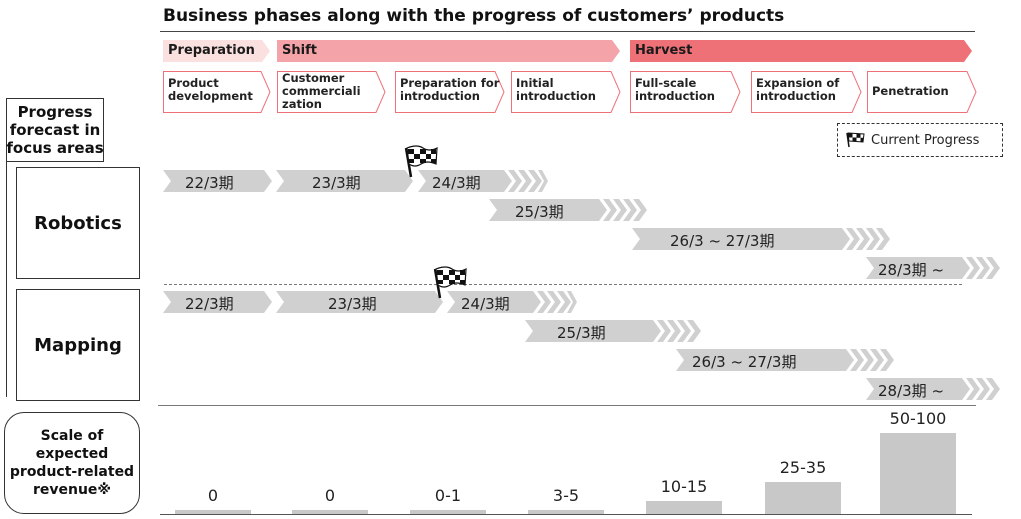 The height and width of the screenshot is (519, 1021). What do you see at coordinates (78, 345) in the screenshot?
I see `mapping-label-box: Mapping` at bounding box center [78, 345].